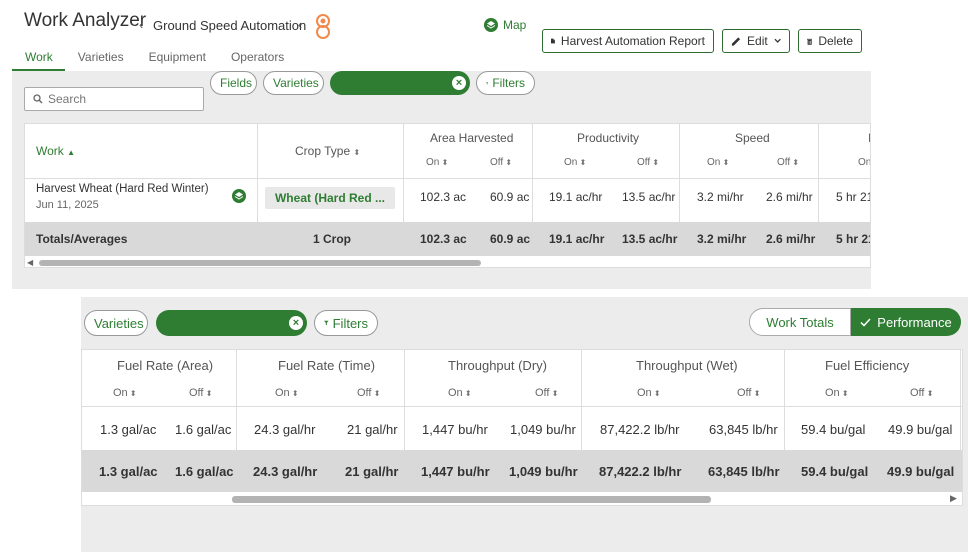  Describe the element at coordinates (285, 471) in the screenshot. I see `totals-frt-on: 24.3 gal/hr` at that location.